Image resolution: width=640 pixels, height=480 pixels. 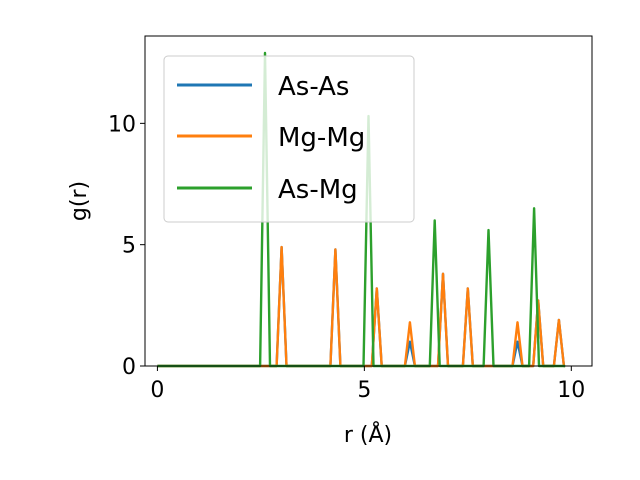 I want to click on x-tick-label: 5, so click(x=364, y=390).